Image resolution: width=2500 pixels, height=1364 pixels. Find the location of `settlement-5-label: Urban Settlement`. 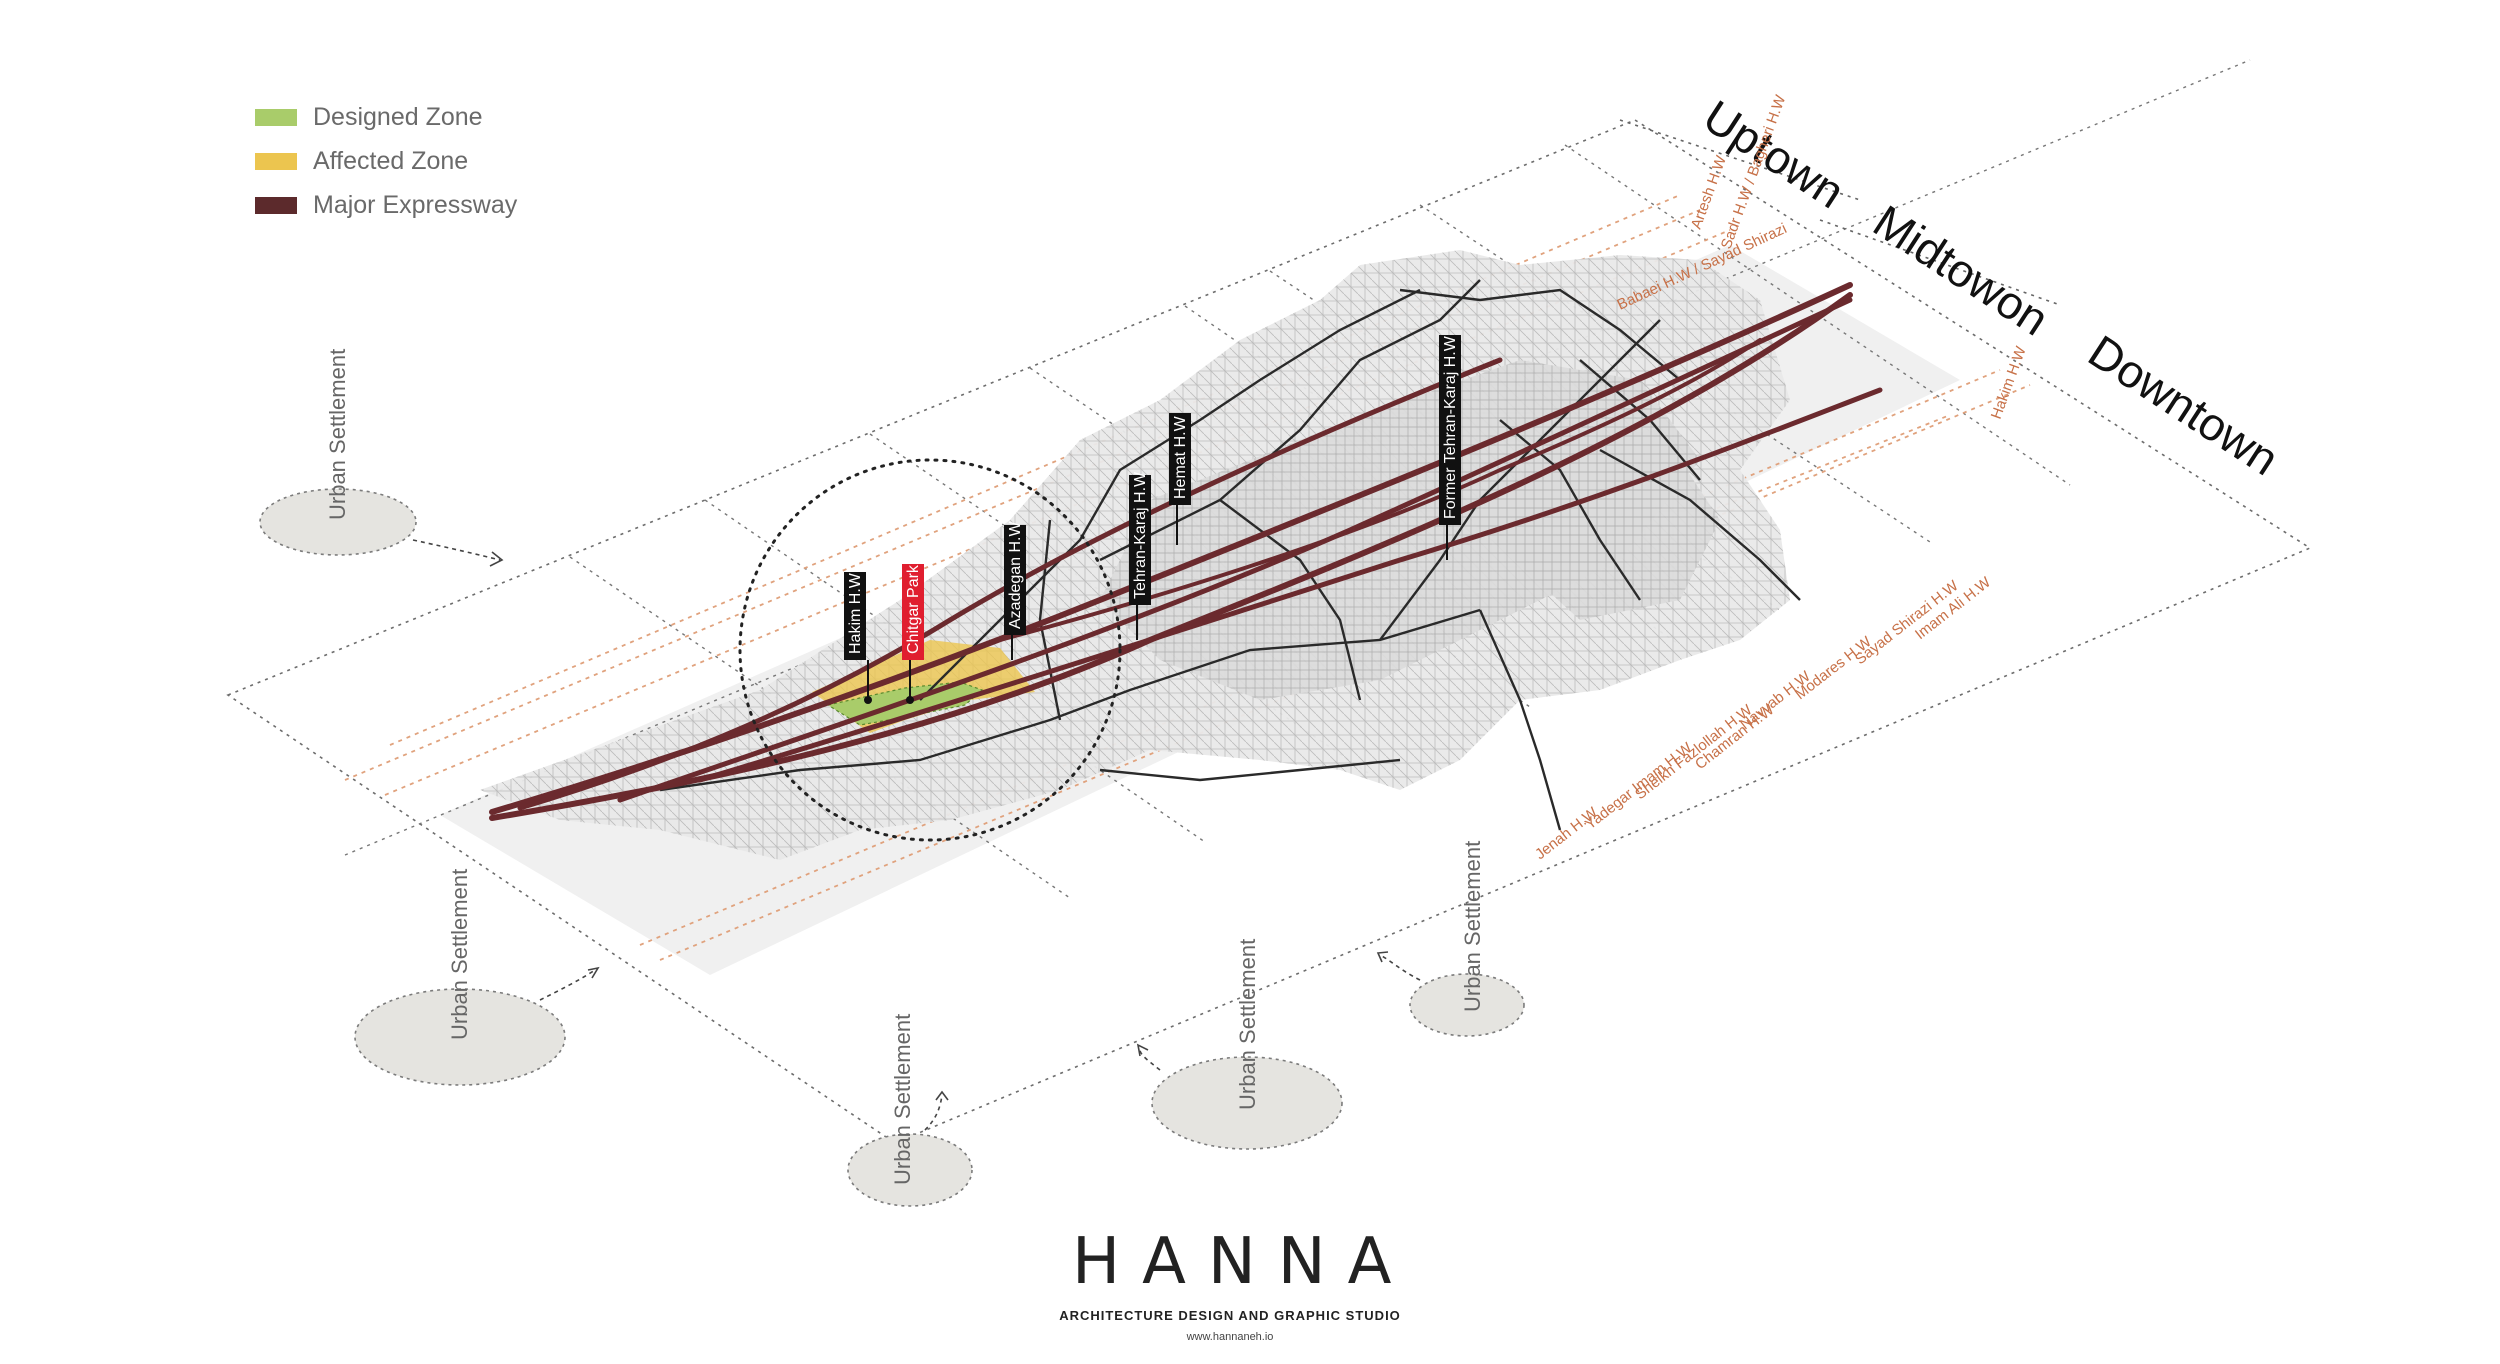

settlement-5-label: Urban Settlement is located at coordinates (1472, 926).